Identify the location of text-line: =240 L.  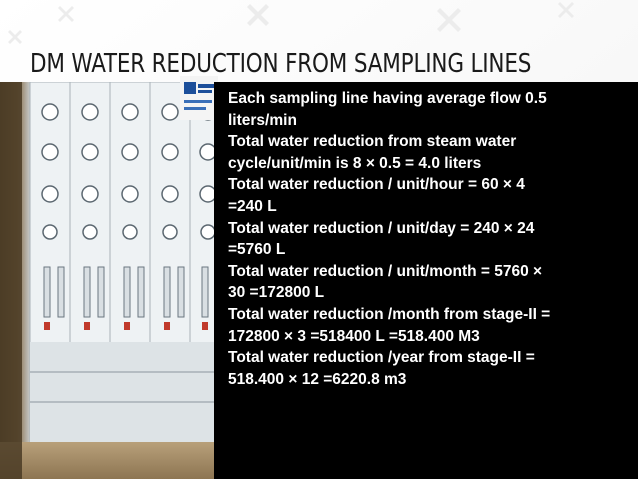
(252, 206).